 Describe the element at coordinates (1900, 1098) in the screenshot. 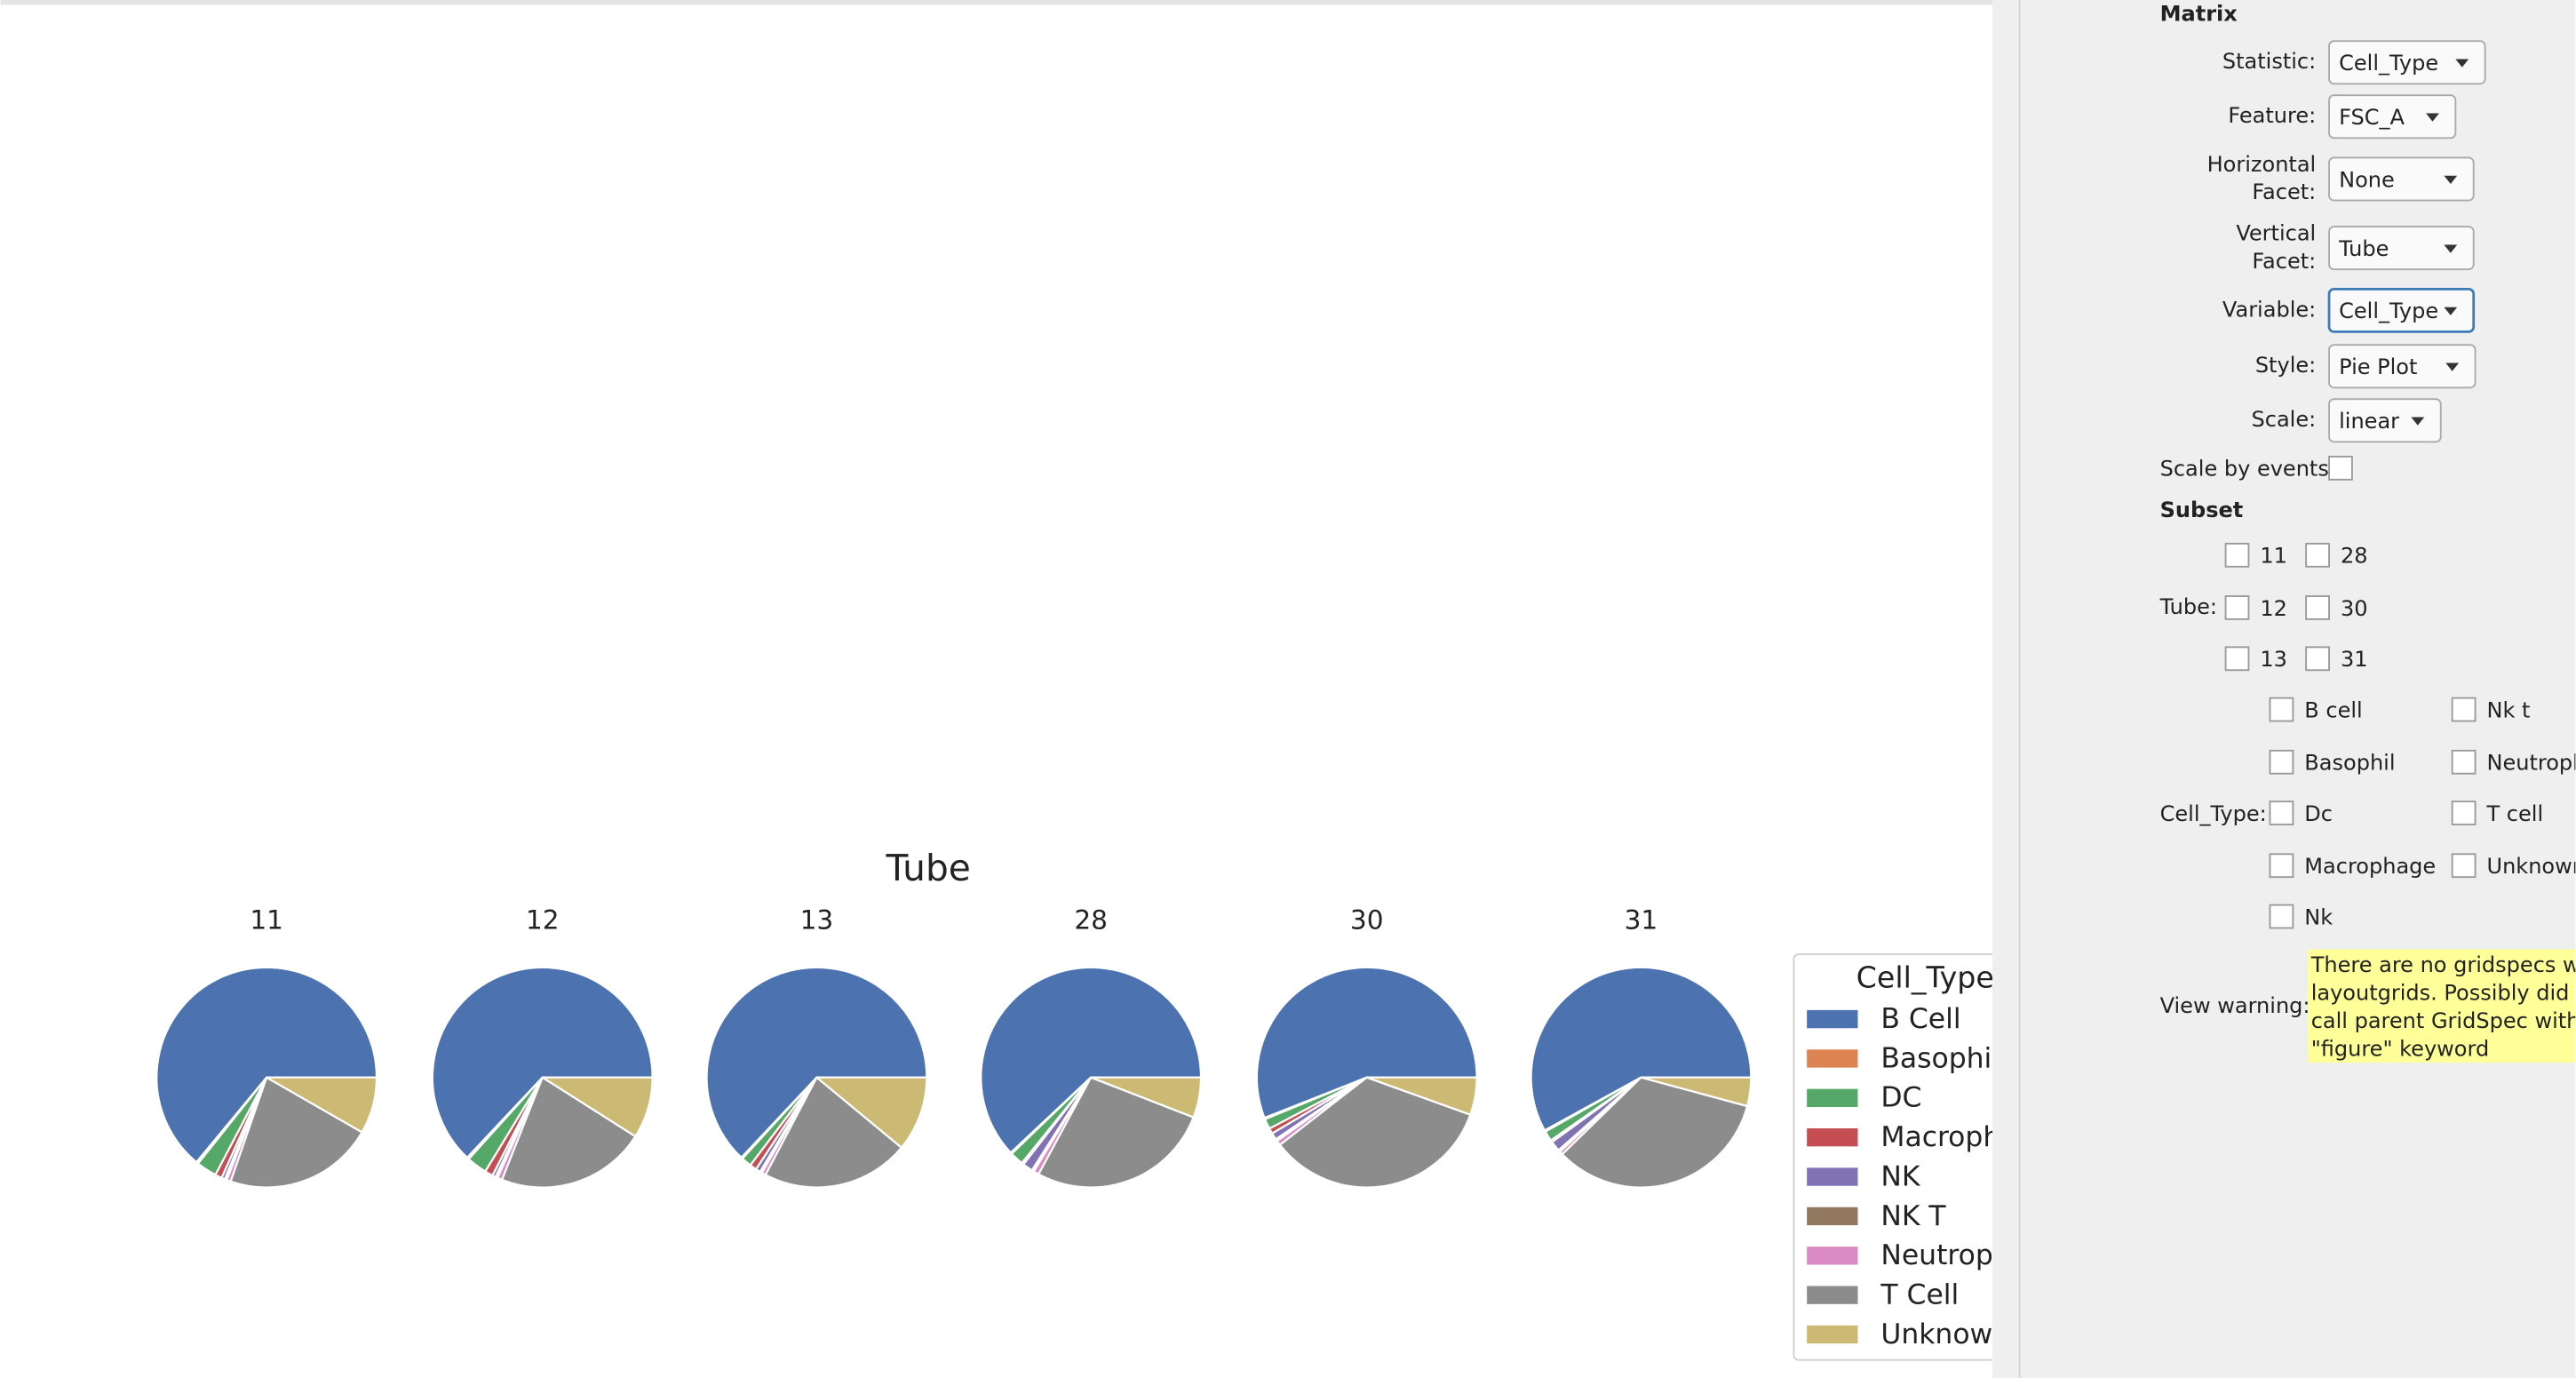

I see `legend-label: DC` at that location.